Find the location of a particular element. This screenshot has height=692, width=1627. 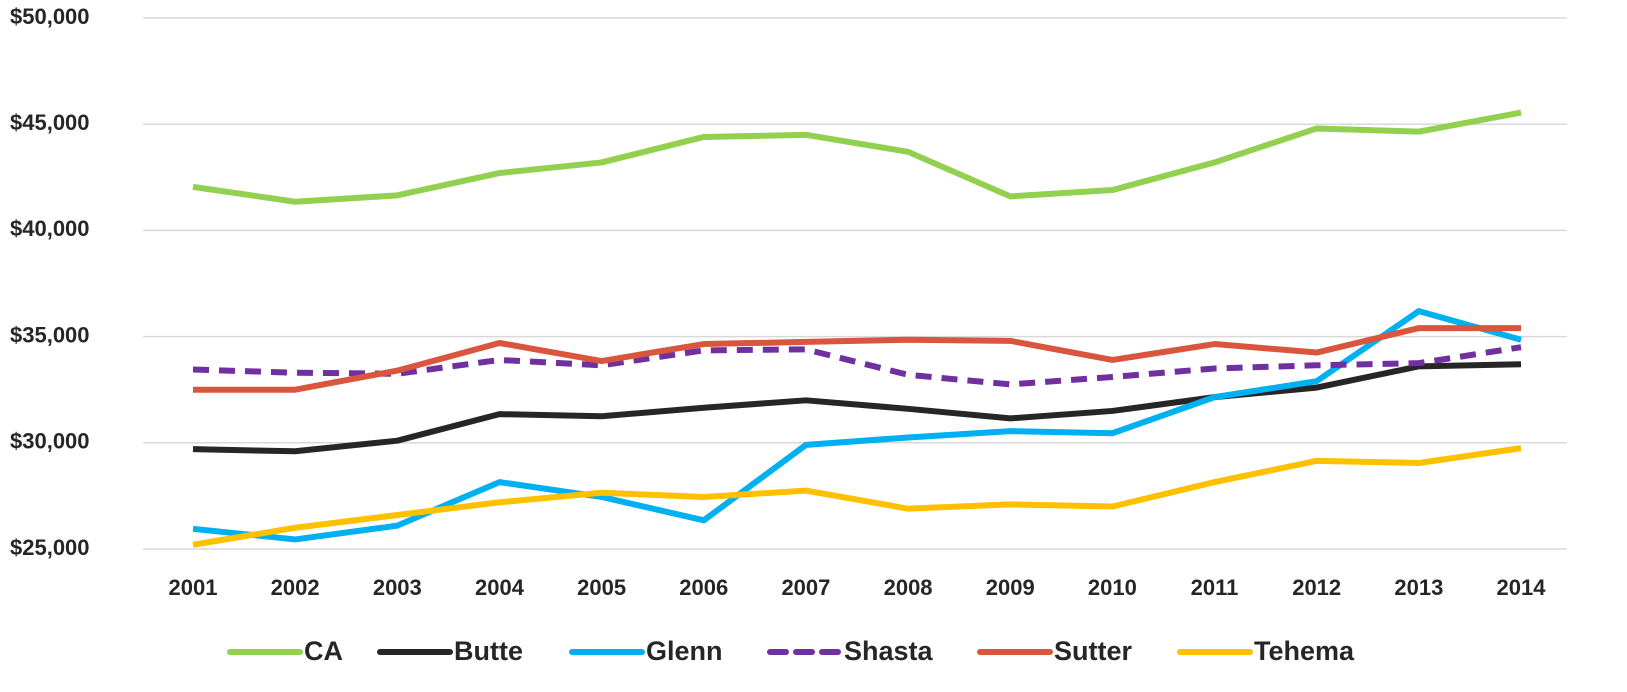

x-tick-label: 2003 is located at coordinates (397, 587).